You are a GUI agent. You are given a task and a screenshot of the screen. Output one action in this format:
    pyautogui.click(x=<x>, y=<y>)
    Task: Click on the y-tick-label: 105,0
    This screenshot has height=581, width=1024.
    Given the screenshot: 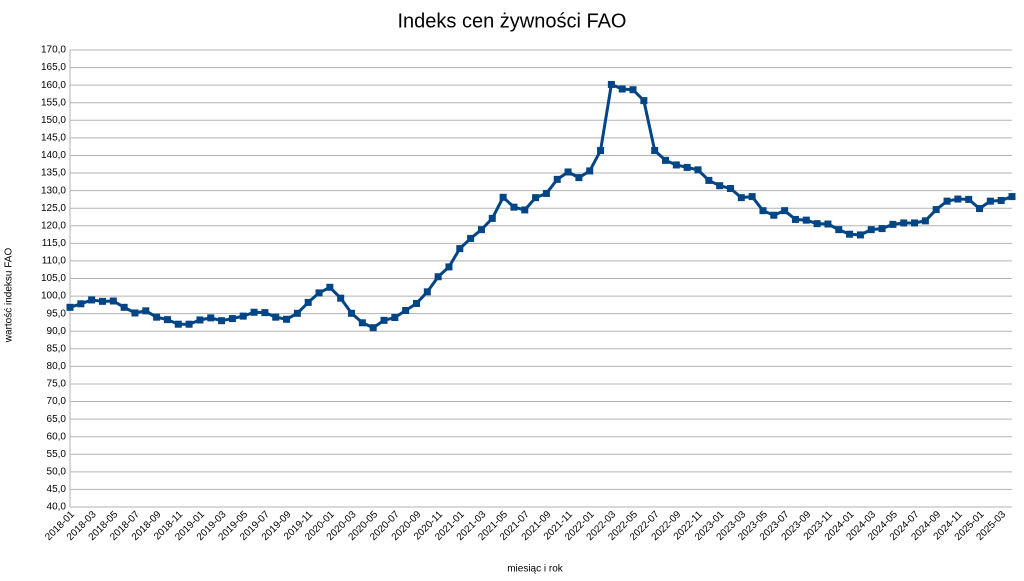 What is the action you would take?
    pyautogui.click(x=53, y=278)
    